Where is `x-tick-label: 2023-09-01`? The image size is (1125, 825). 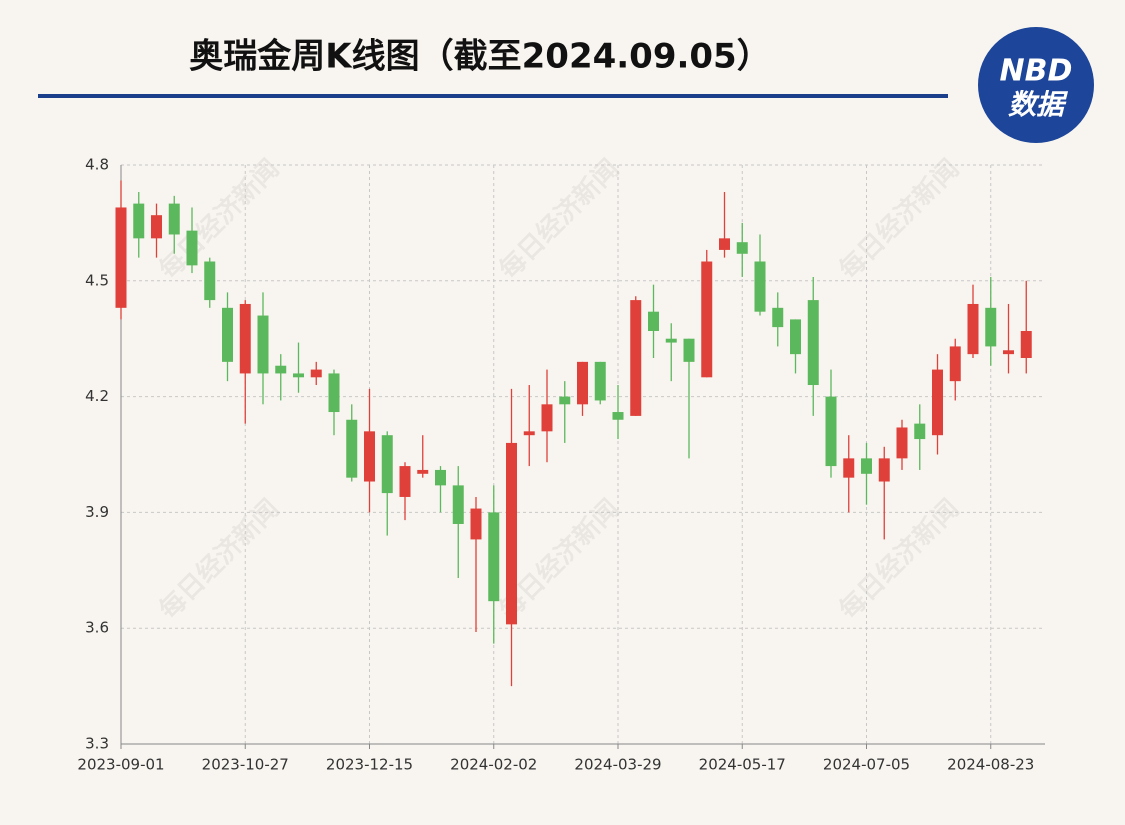 x-tick-label: 2023-09-01 is located at coordinates (120, 765).